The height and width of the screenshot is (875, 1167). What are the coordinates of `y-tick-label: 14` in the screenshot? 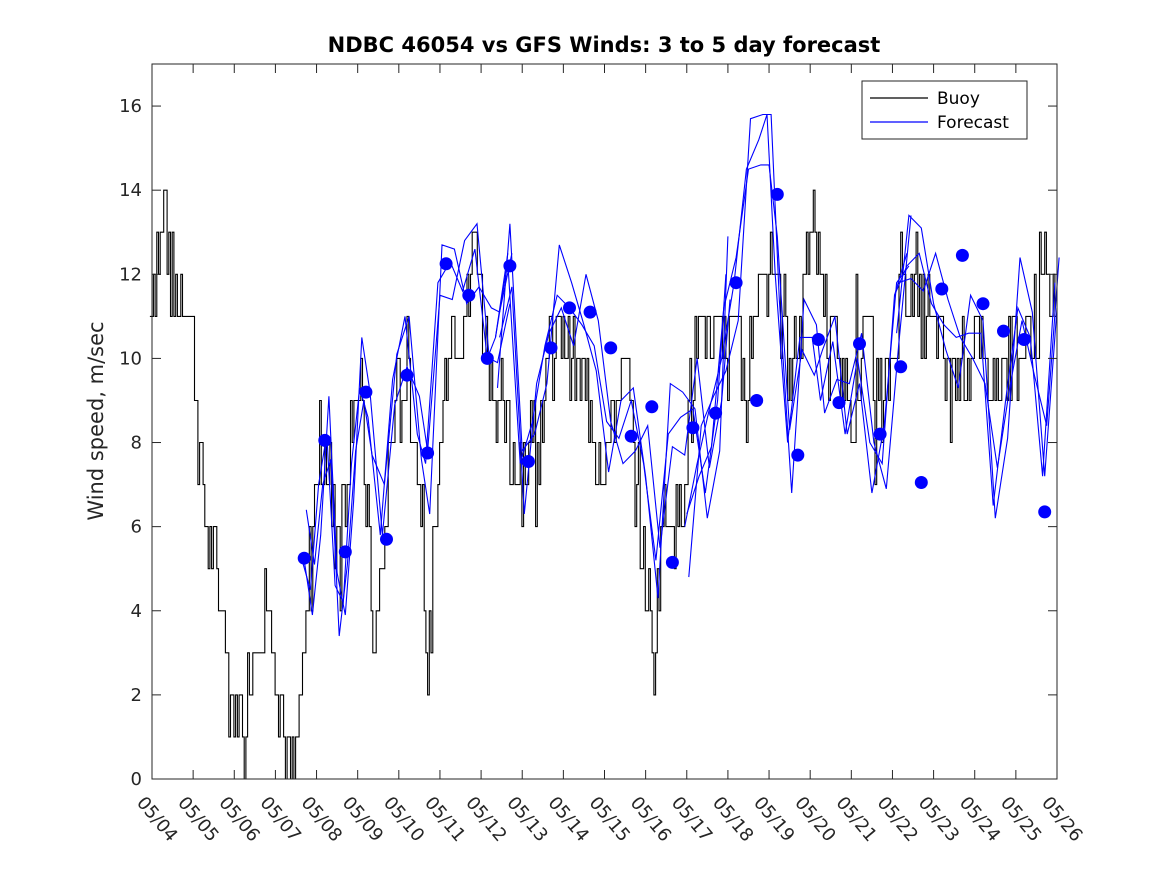 It's located at (130, 190).